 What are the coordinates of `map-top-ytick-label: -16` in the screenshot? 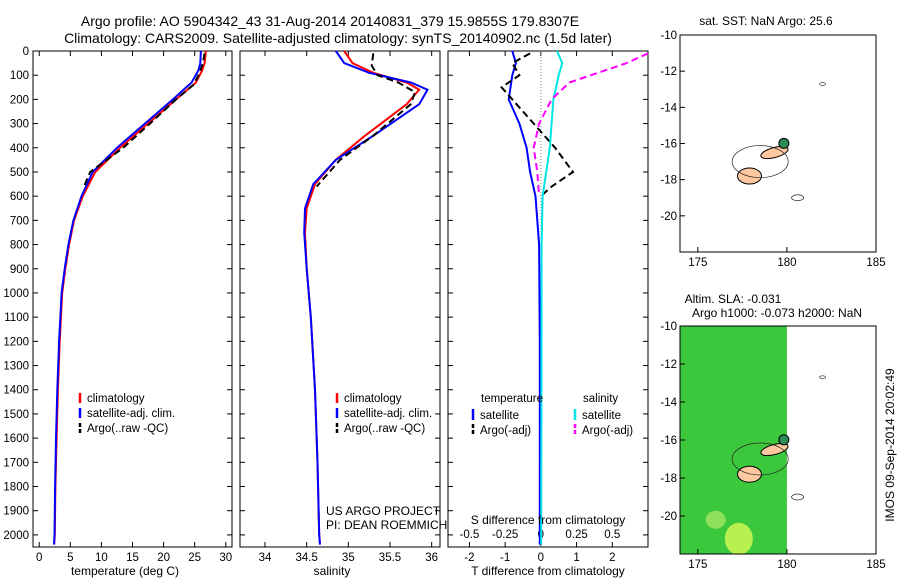 It's located at (668, 145).